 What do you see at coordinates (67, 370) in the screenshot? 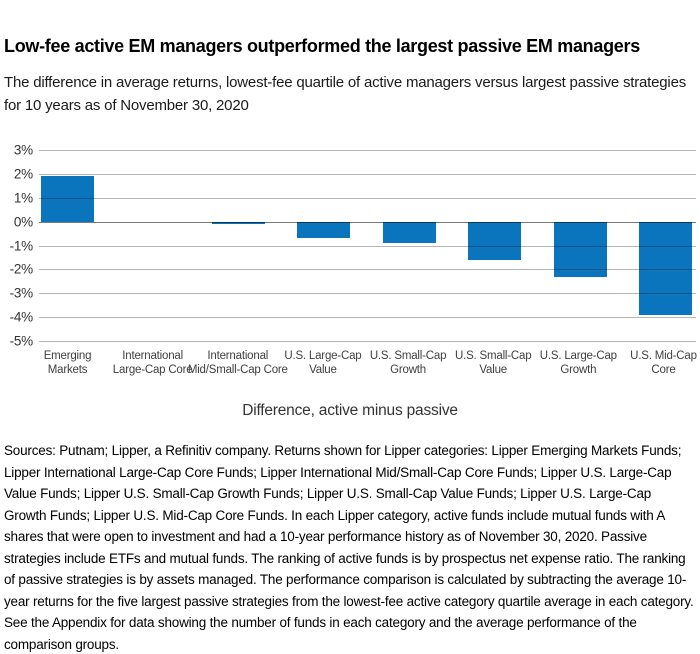
I see `category-label-line: Markets` at bounding box center [67, 370].